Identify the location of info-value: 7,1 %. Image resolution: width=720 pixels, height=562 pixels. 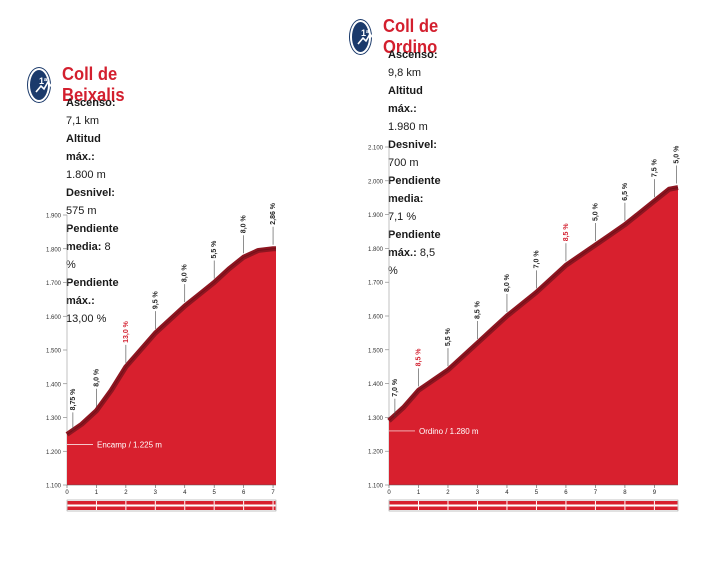
(402, 217).